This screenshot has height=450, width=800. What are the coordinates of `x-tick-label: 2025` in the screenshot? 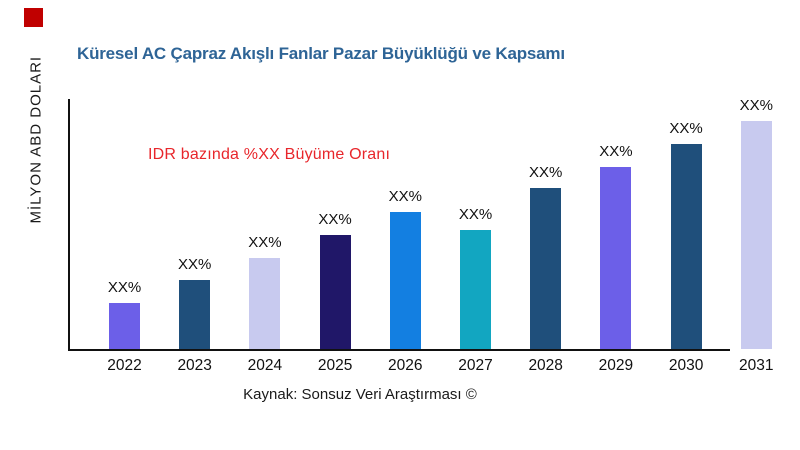 It's located at (335, 365).